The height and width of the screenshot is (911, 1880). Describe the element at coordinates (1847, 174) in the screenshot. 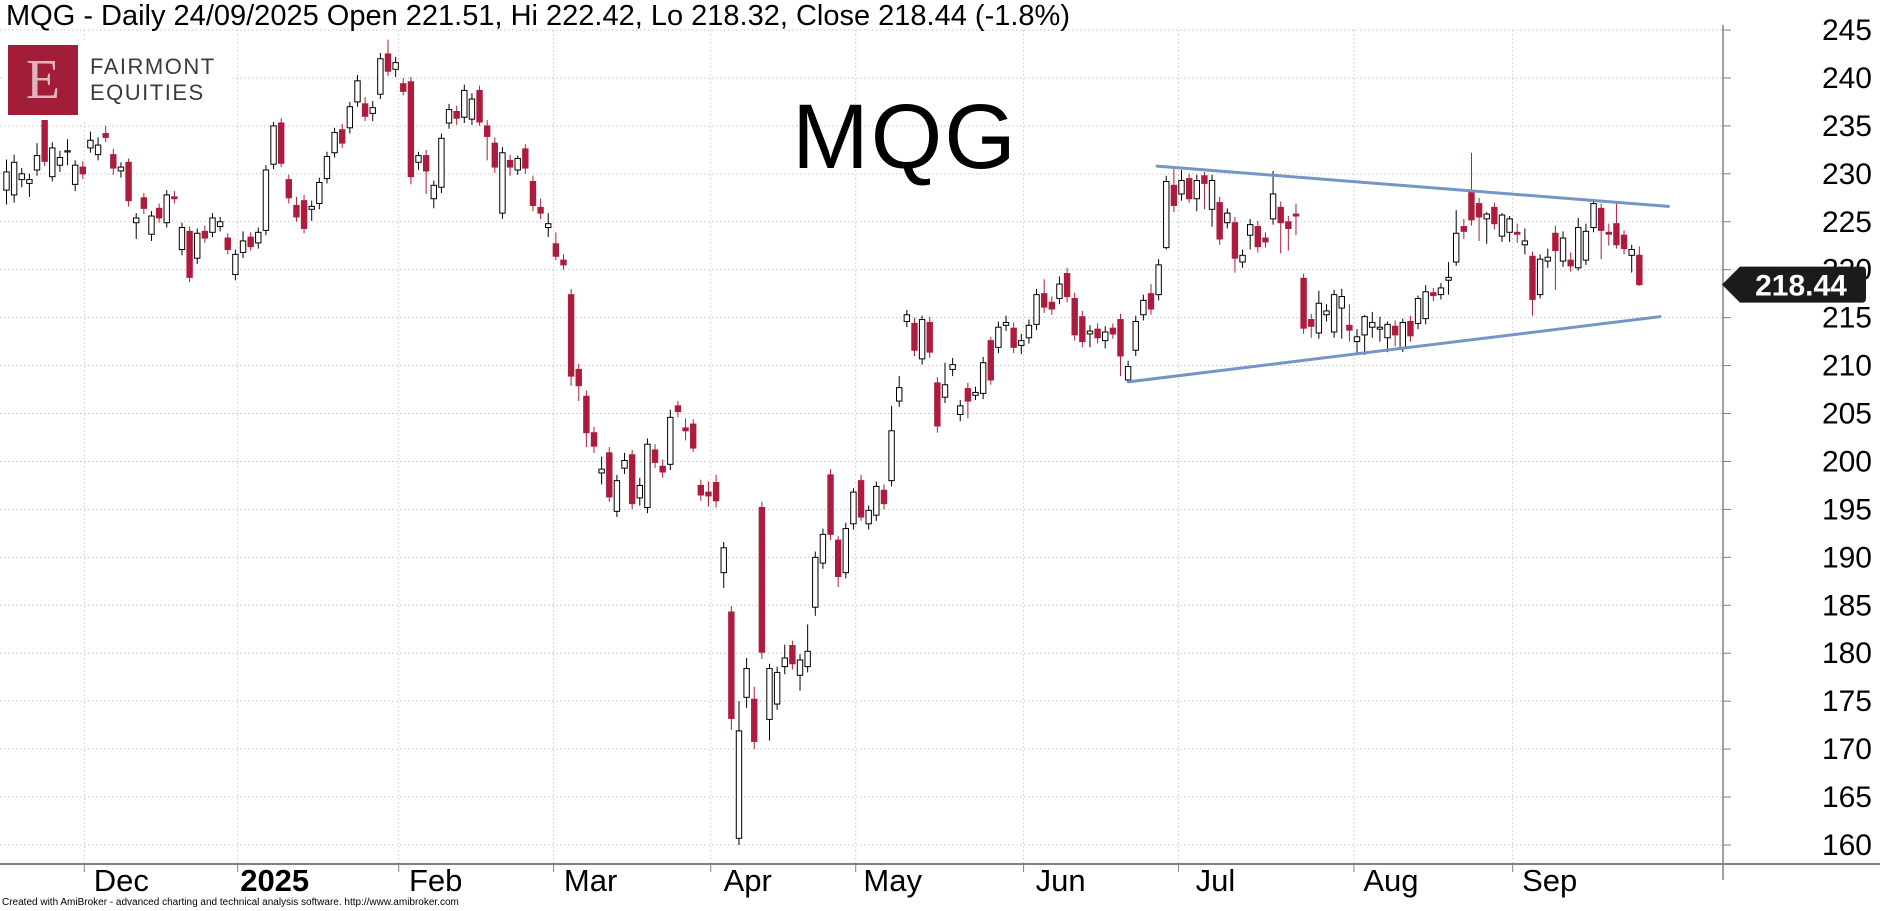

I see `y-axis-label: 230` at that location.